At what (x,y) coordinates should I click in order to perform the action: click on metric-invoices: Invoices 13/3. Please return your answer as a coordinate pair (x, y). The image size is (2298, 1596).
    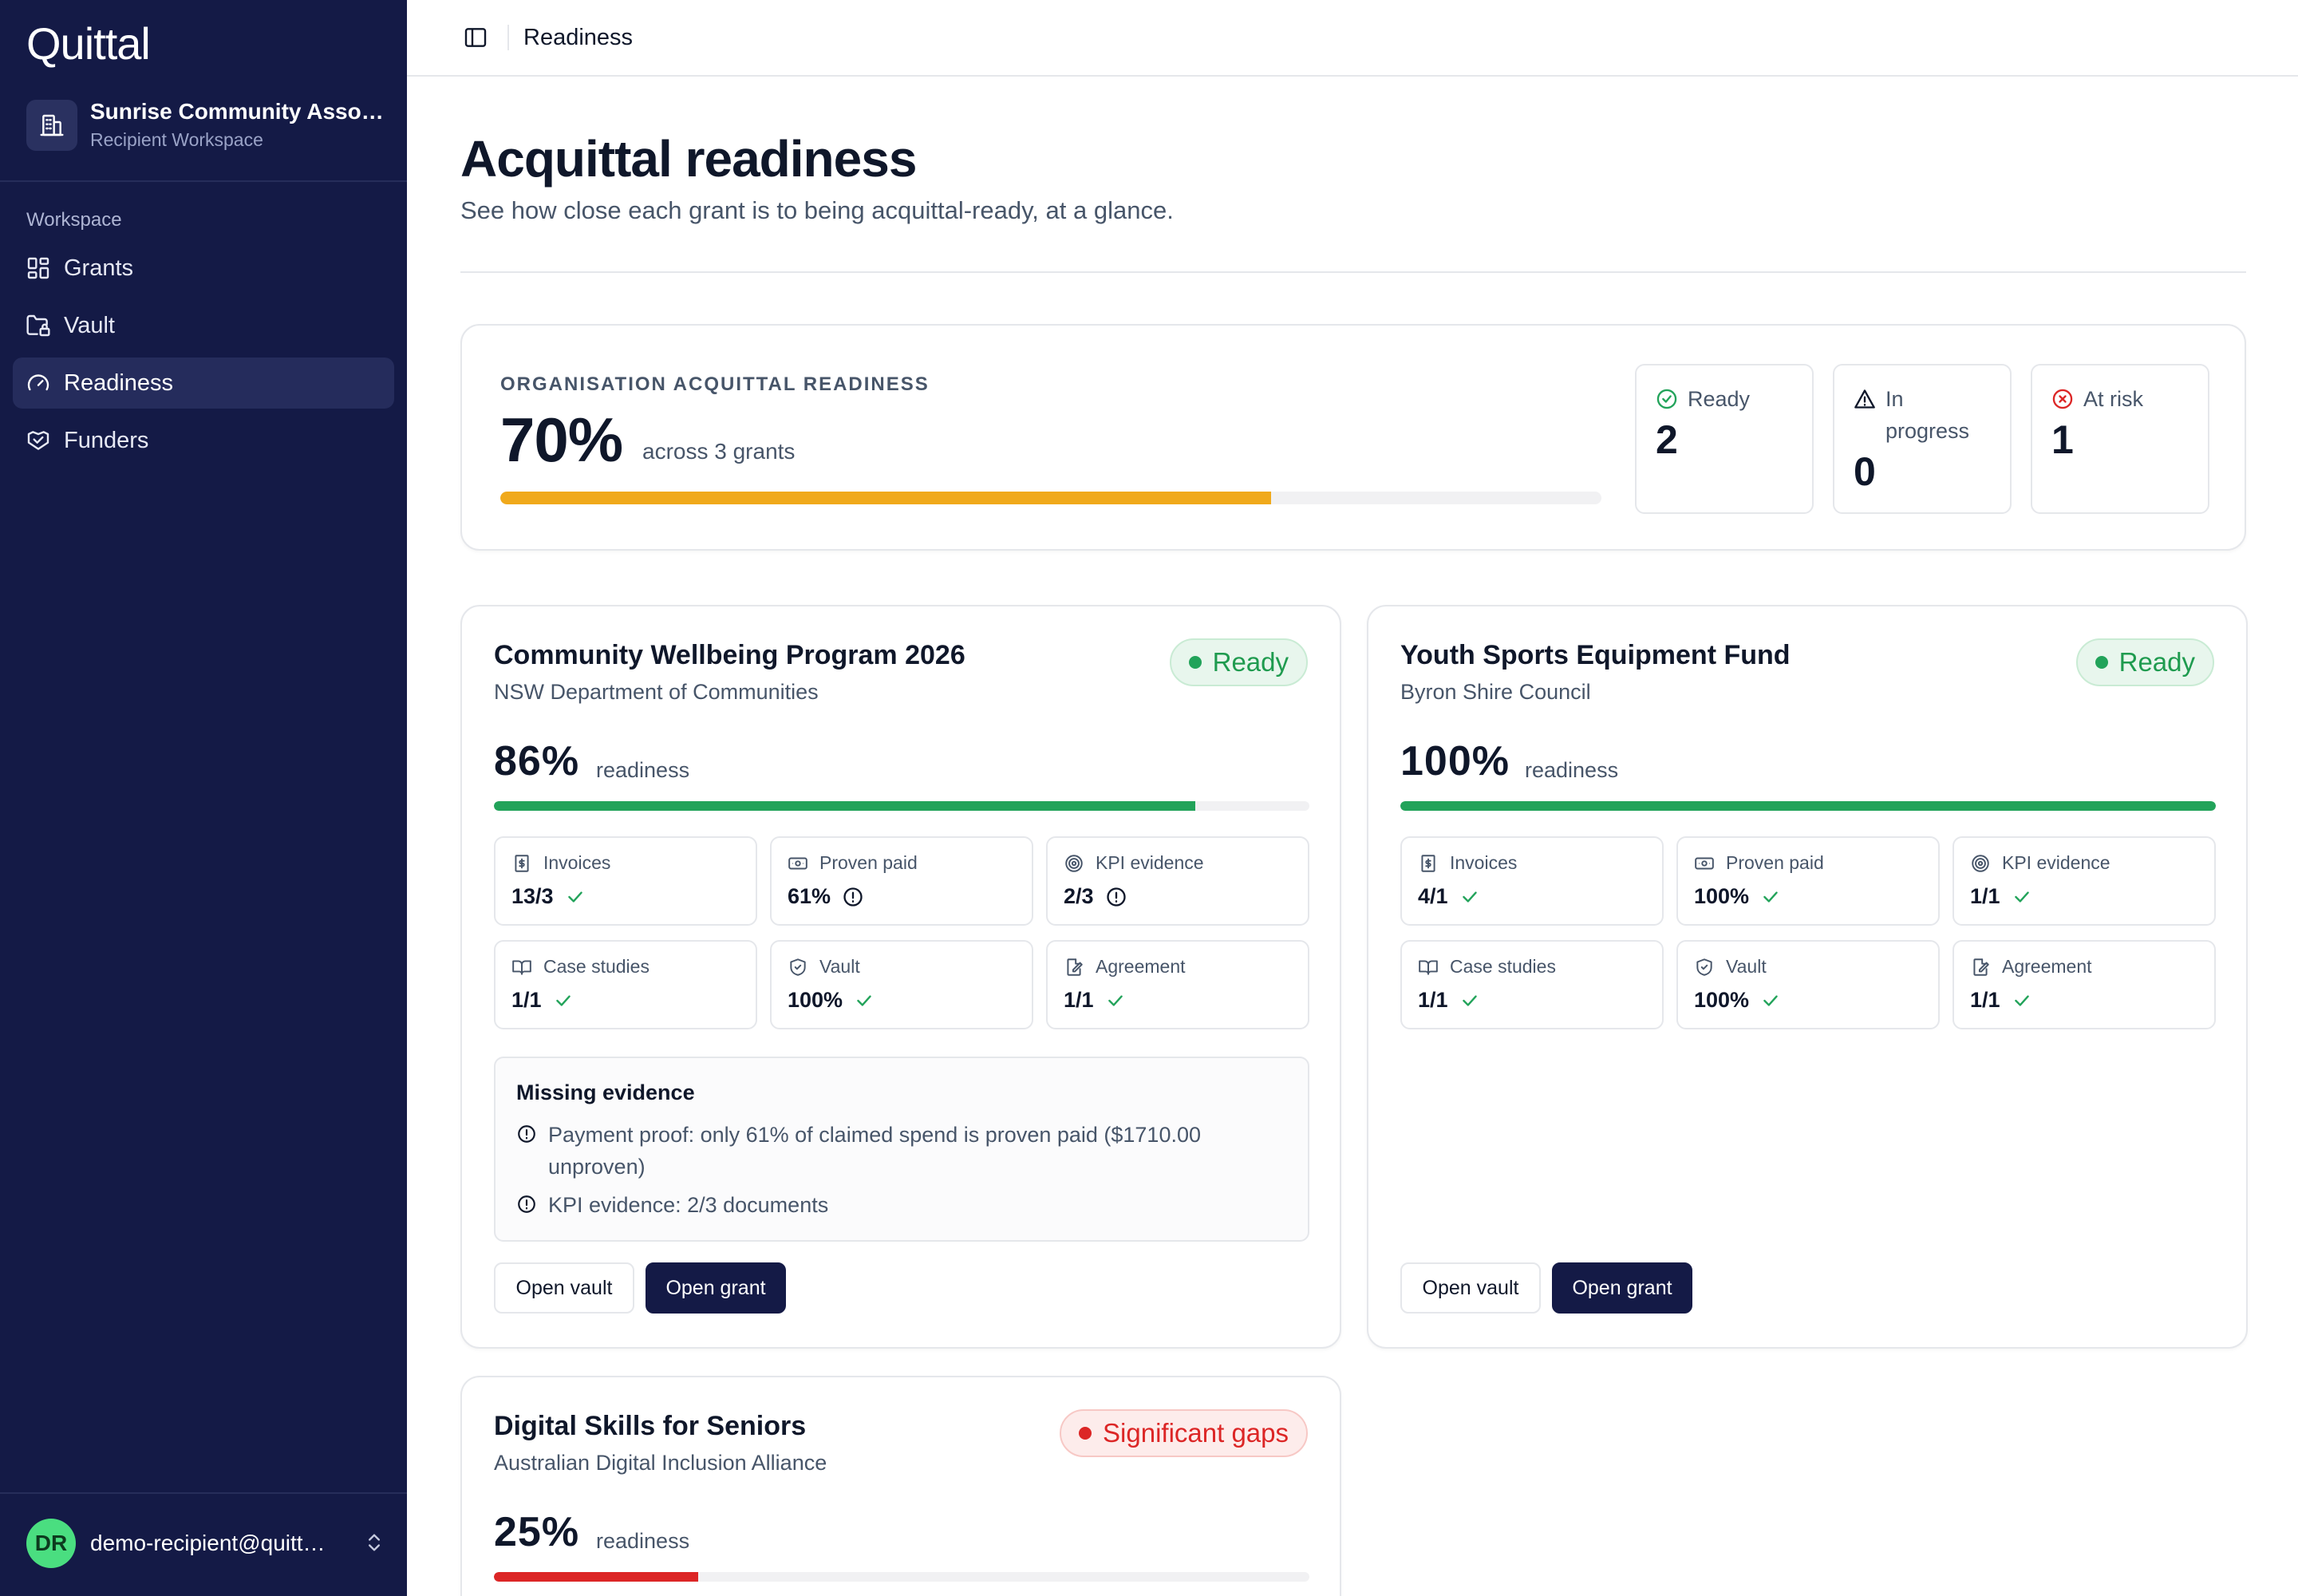
    Looking at the image, I should click on (626, 881).